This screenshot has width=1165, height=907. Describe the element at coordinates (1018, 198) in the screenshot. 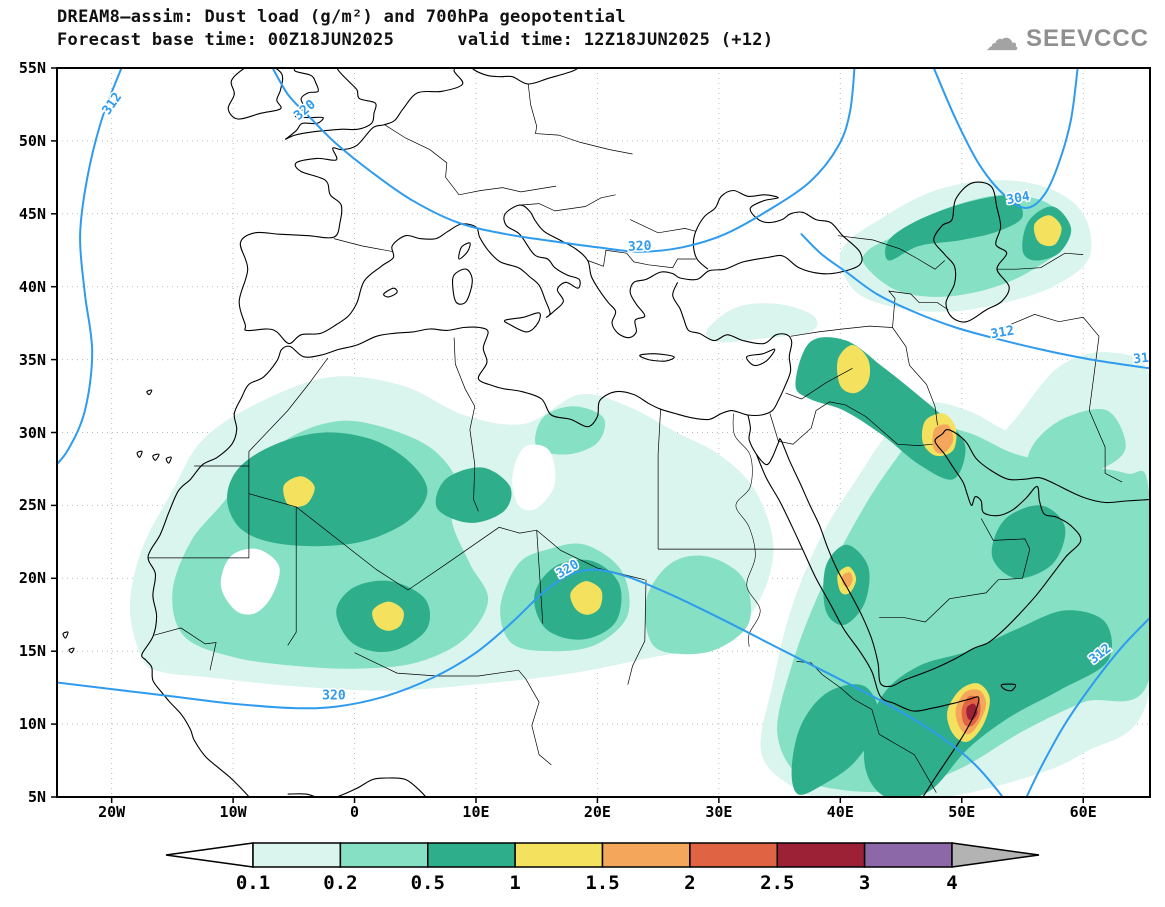

I see `contour-label: 304` at that location.